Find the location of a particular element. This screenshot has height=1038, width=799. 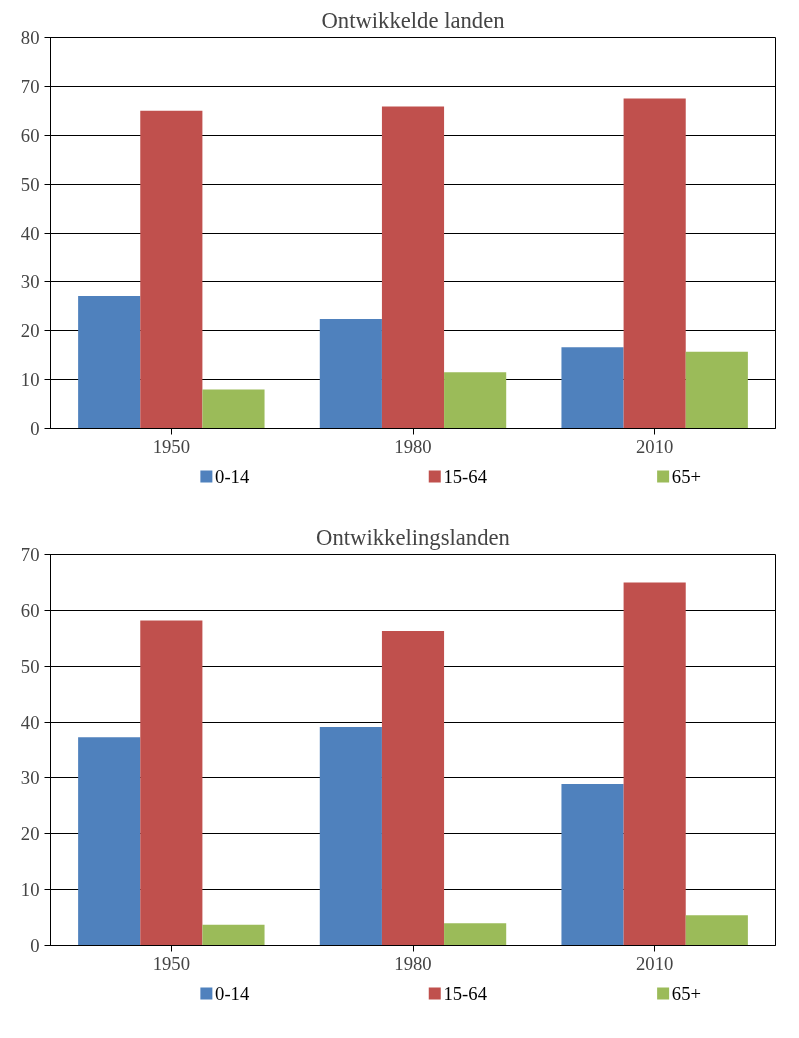

chart-title: Ontwikkelingslanden is located at coordinates (413, 537).